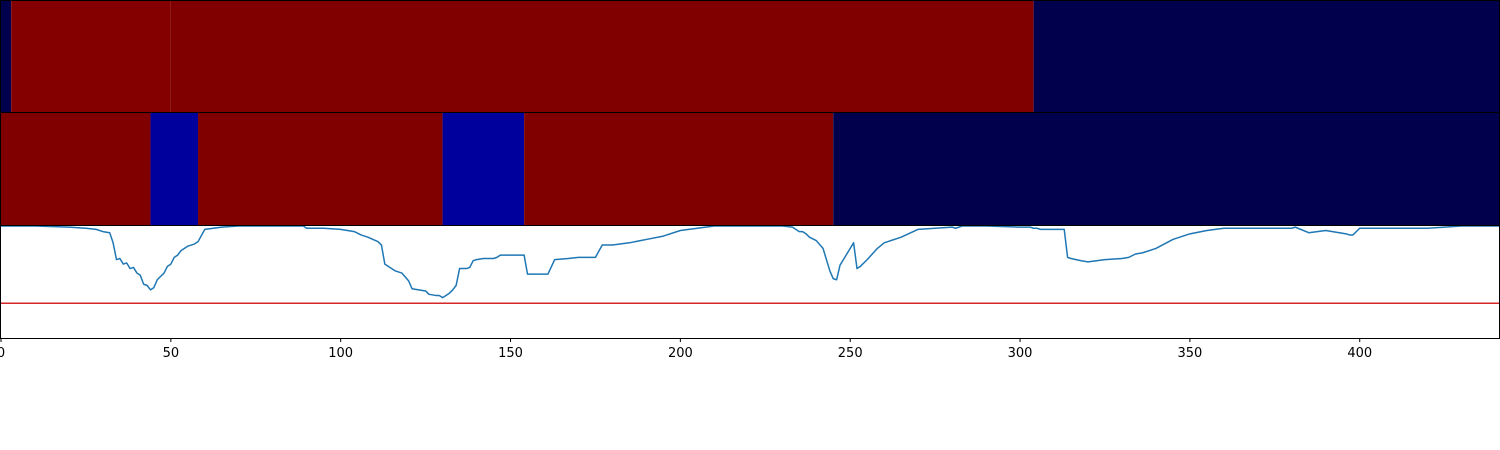 This screenshot has height=450, width=1500. I want to click on x-axis: 0 50 100 150 200 250 300 350 400, so click(686, 349).